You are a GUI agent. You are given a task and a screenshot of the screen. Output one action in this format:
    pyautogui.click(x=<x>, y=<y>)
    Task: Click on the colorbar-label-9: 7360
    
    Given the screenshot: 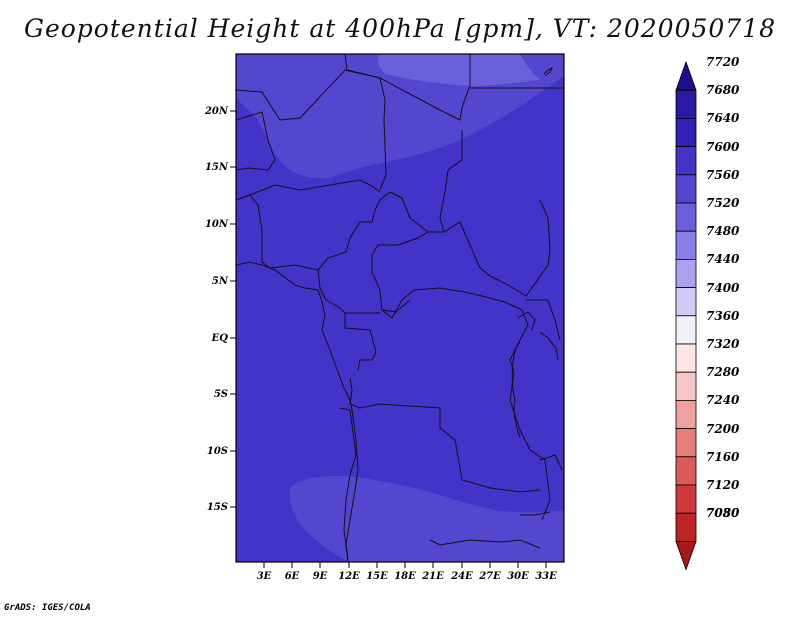 What is the action you would take?
    pyautogui.click(x=723, y=316)
    